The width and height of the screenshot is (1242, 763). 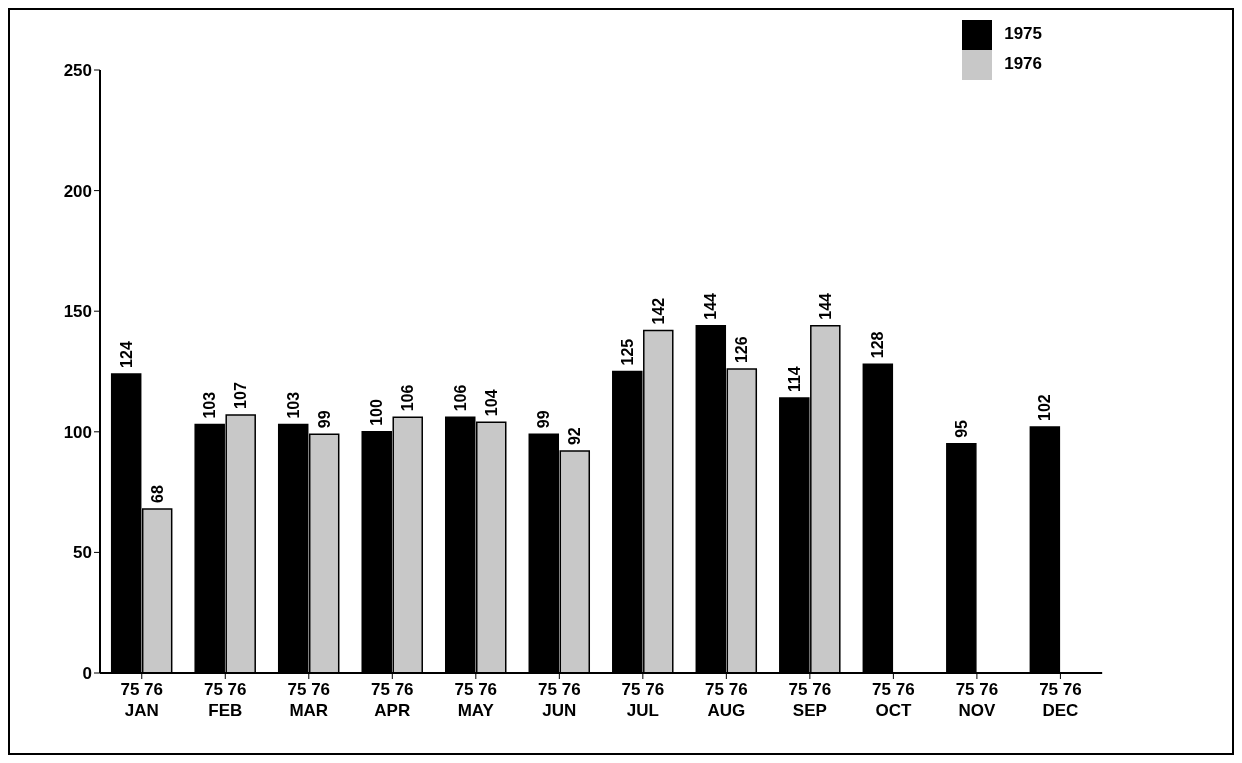 I want to click on data-label: 107, so click(x=241, y=395).